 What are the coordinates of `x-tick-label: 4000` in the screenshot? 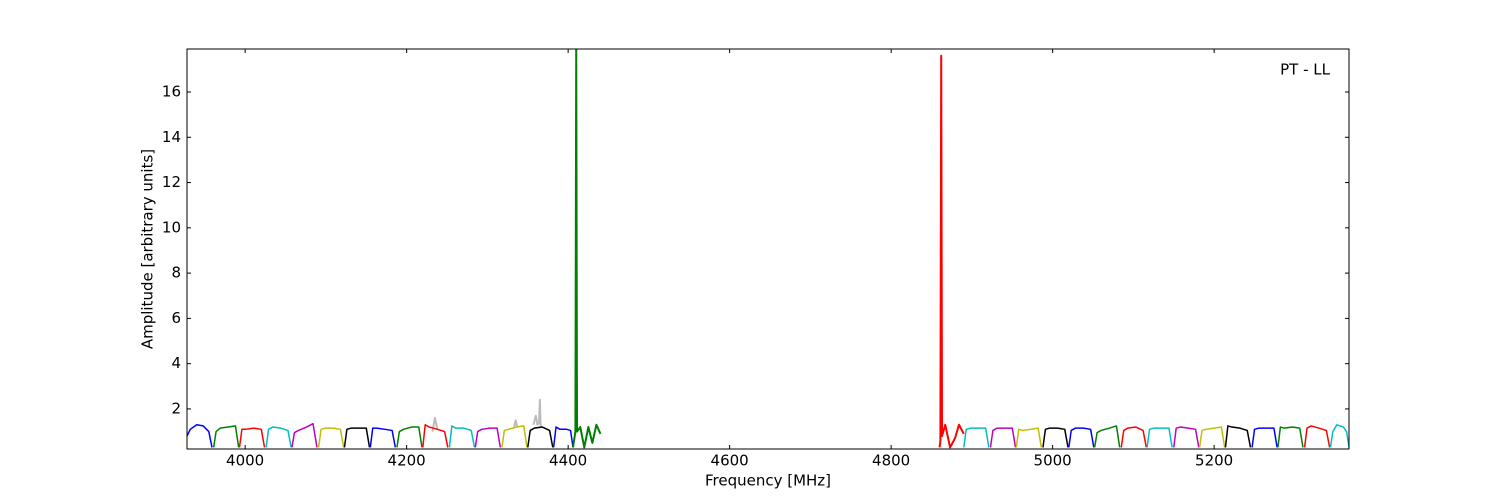 It's located at (245, 461).